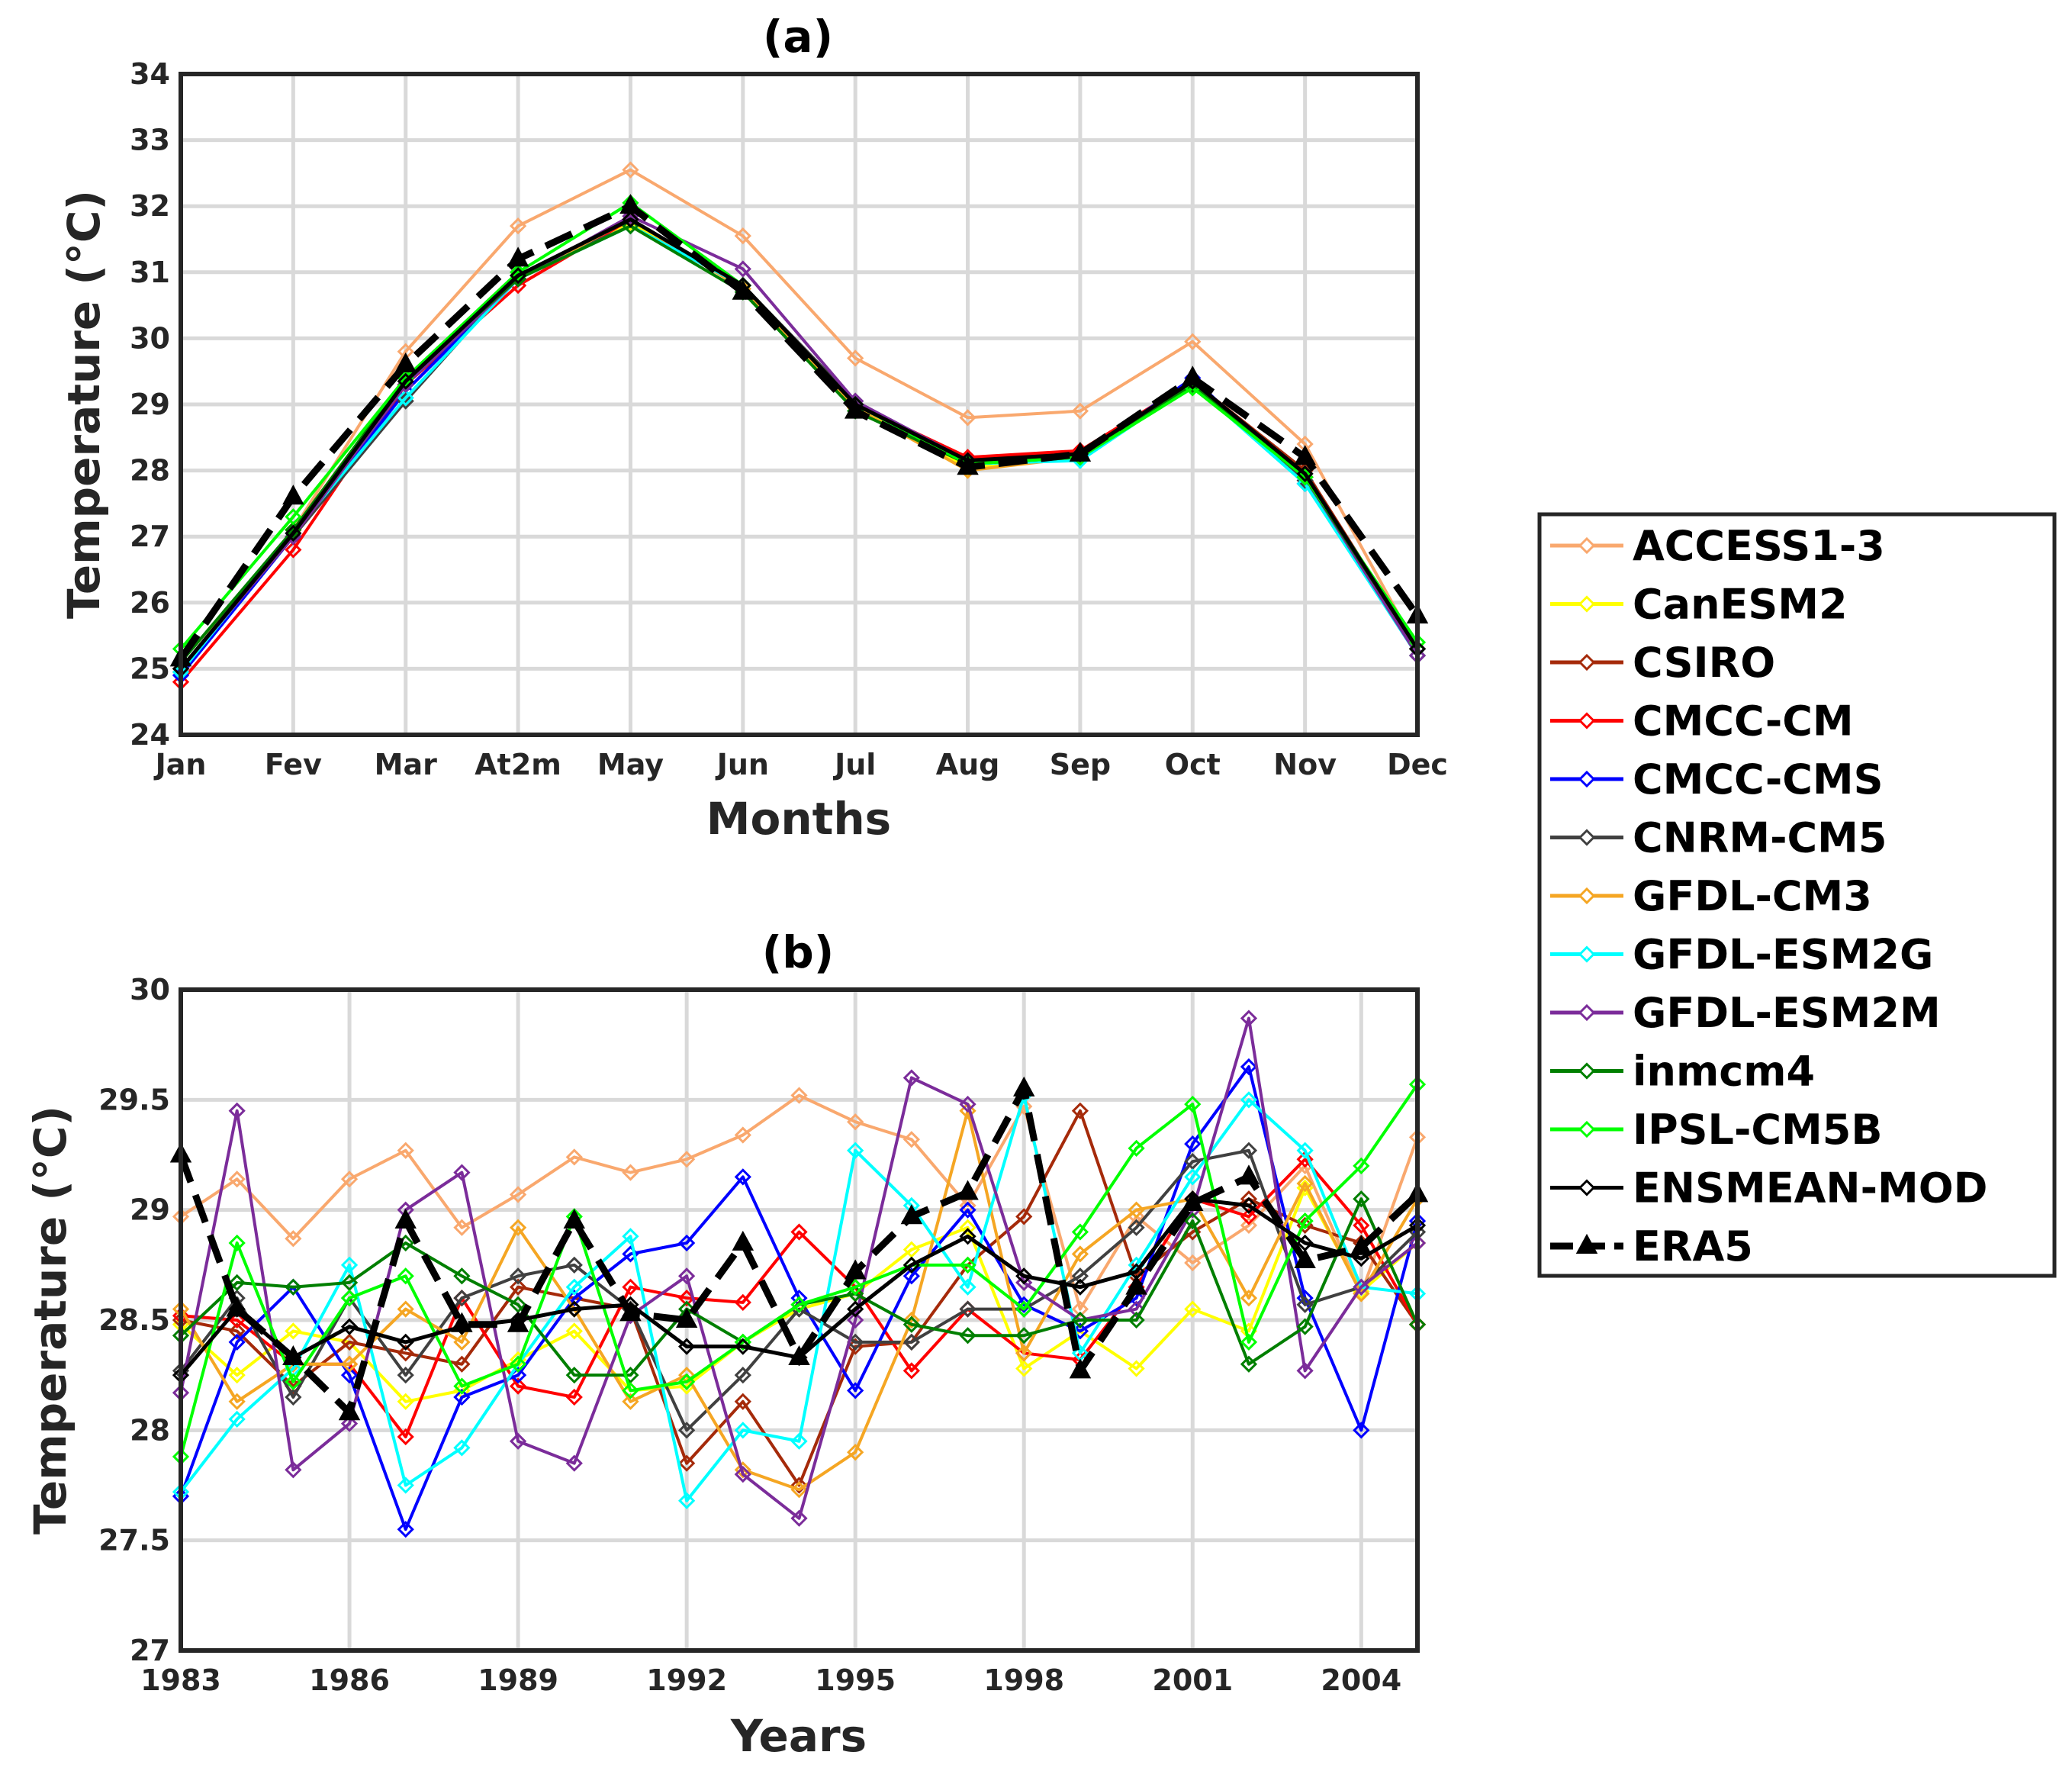 Image resolution: width=2072 pixels, height=1768 pixels. Describe the element at coordinates (150, 603) in the screenshot. I see `panel-a-y-tick-label: 26` at that location.